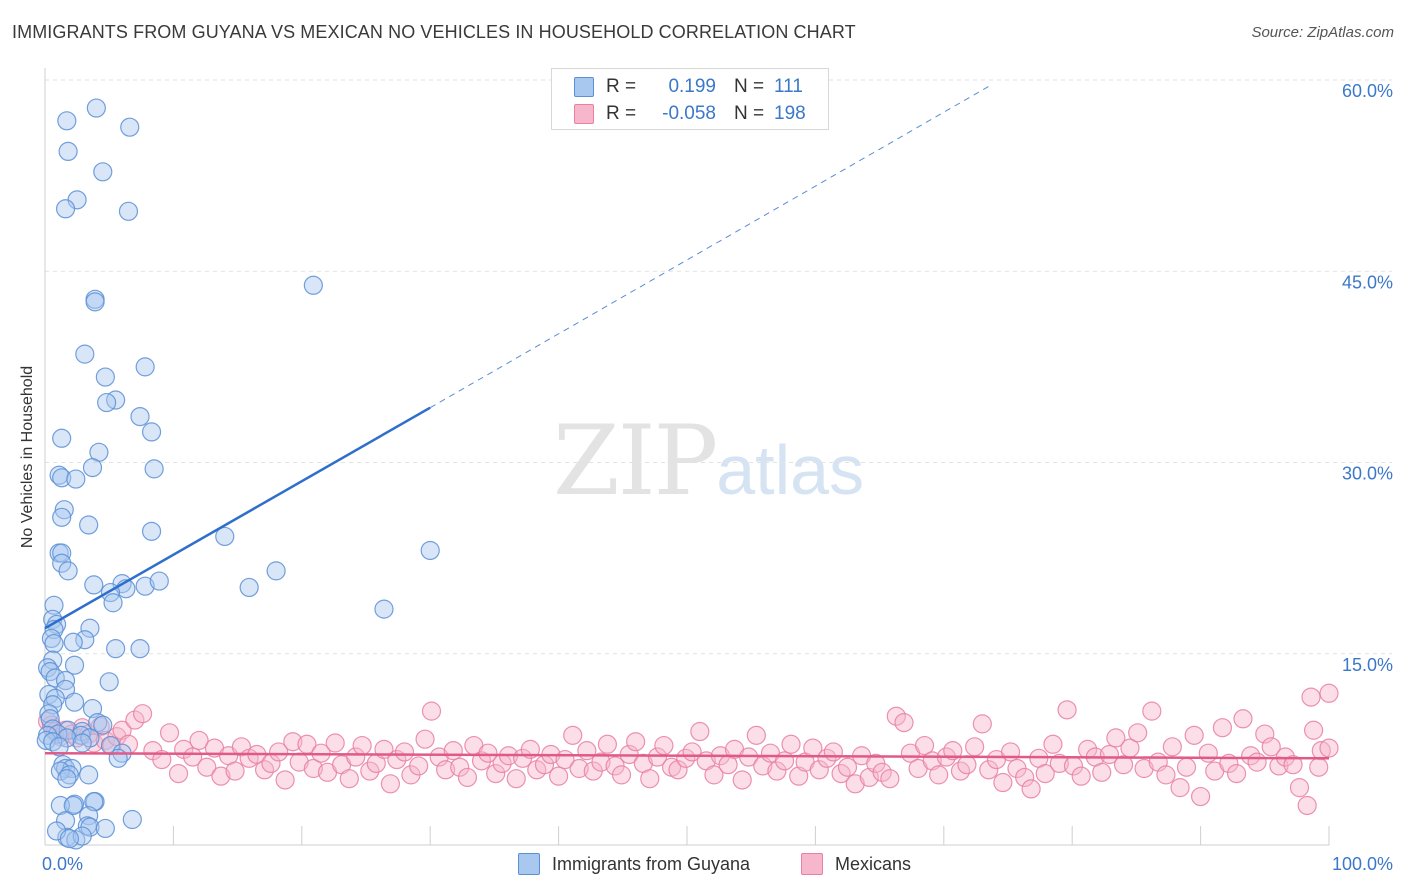 This screenshot has width=1406, height=892. Describe the element at coordinates (1367, 282) in the screenshot. I see `y-tick-label-2: 45.0%` at that location.